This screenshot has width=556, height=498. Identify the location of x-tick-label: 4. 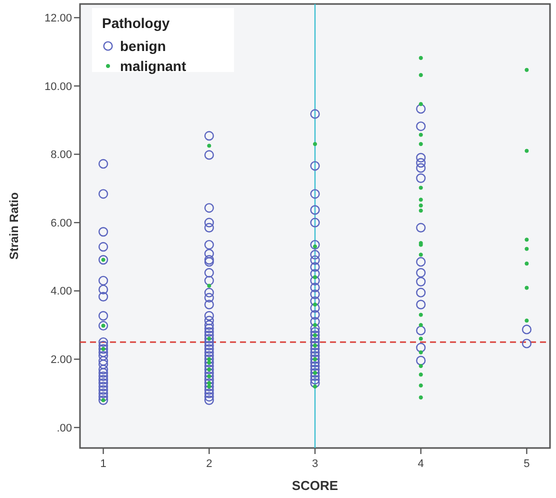
(421, 464).